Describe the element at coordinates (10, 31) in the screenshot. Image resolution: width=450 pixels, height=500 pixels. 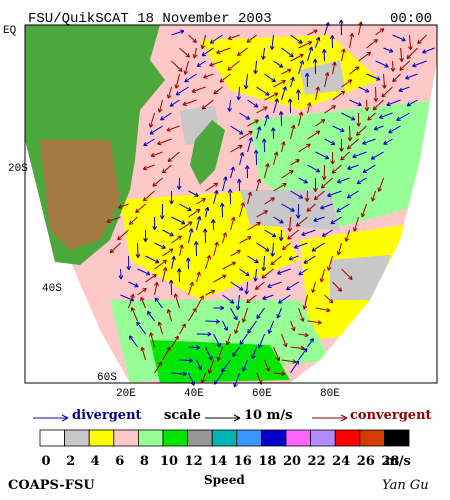
I see `lat-label: EQ` at that location.